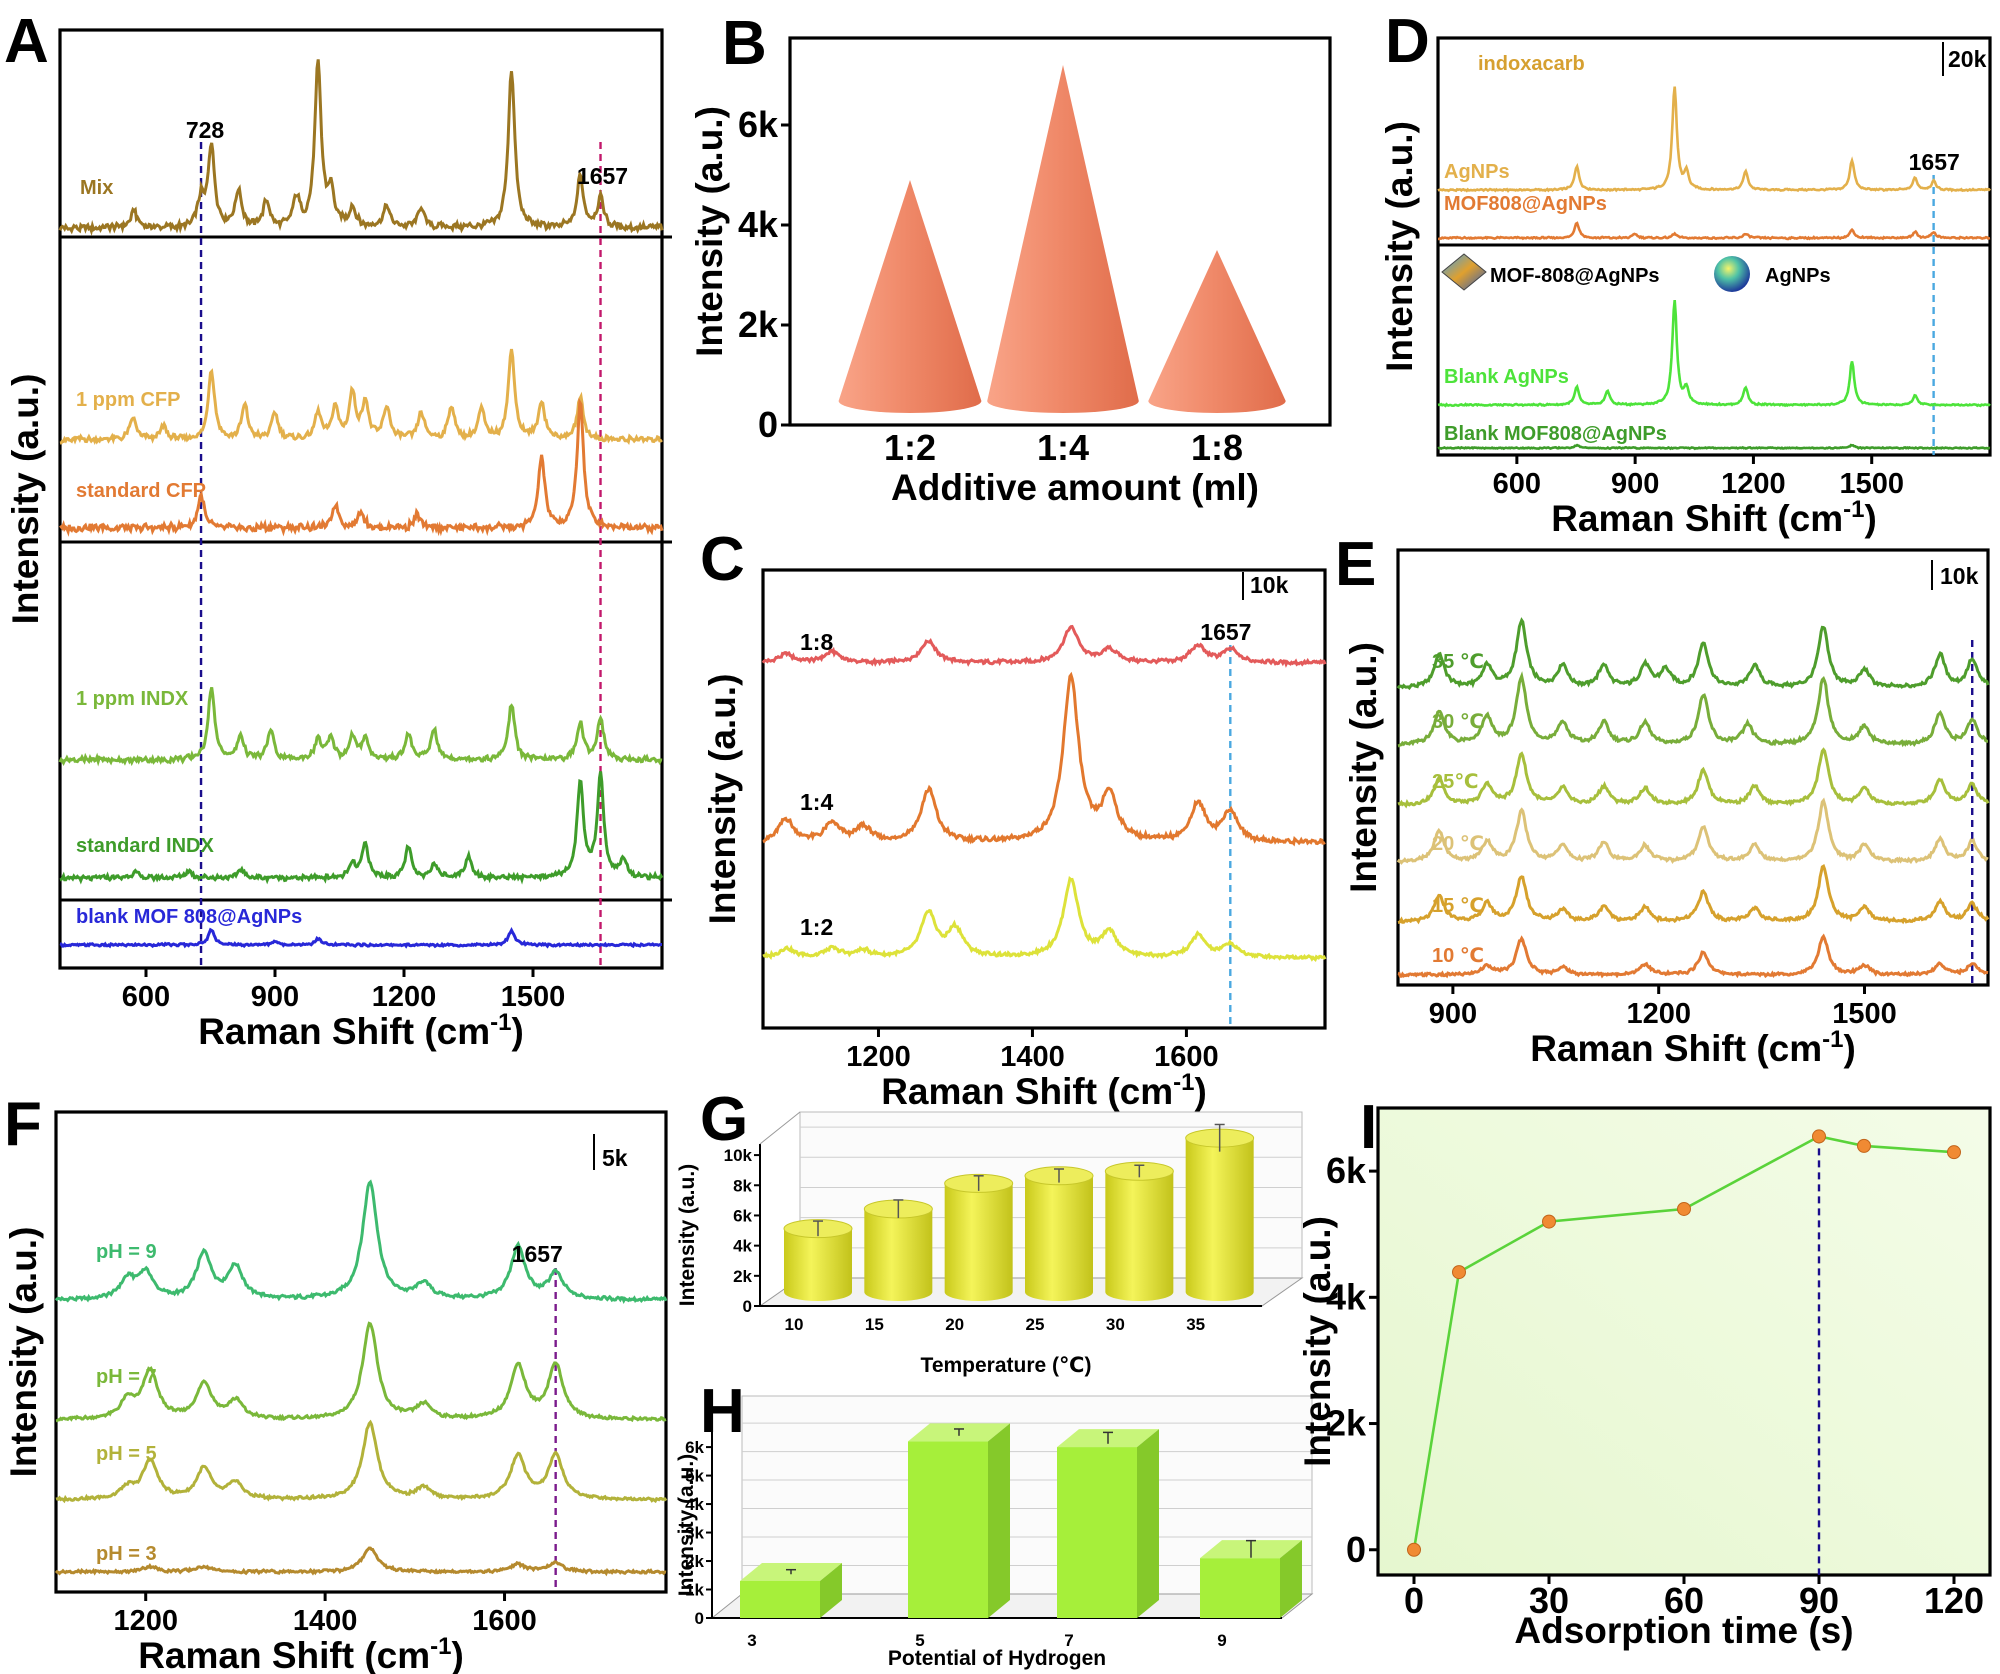  I want to click on x-axis-title: Potential of Hydrogen, so click(997, 1658).